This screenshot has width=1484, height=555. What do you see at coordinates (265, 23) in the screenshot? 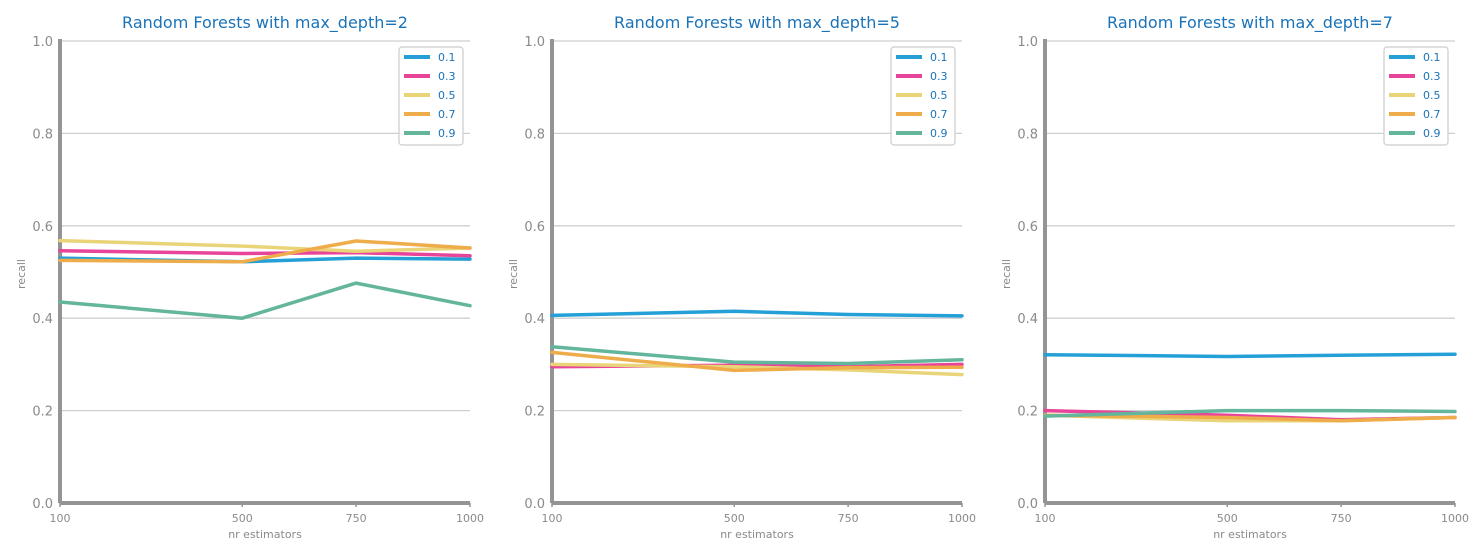
I see `chart-title: Random Forests with max_depth=2` at bounding box center [265, 23].